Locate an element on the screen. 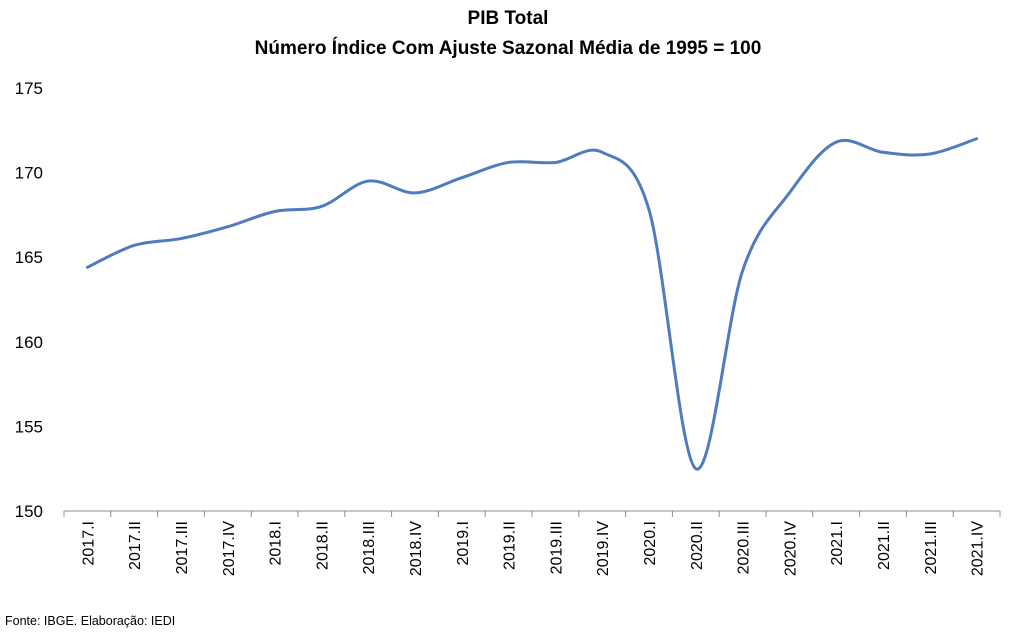 The height and width of the screenshot is (632, 1013). x-tick-label: 2018.I is located at coordinates (276, 543).